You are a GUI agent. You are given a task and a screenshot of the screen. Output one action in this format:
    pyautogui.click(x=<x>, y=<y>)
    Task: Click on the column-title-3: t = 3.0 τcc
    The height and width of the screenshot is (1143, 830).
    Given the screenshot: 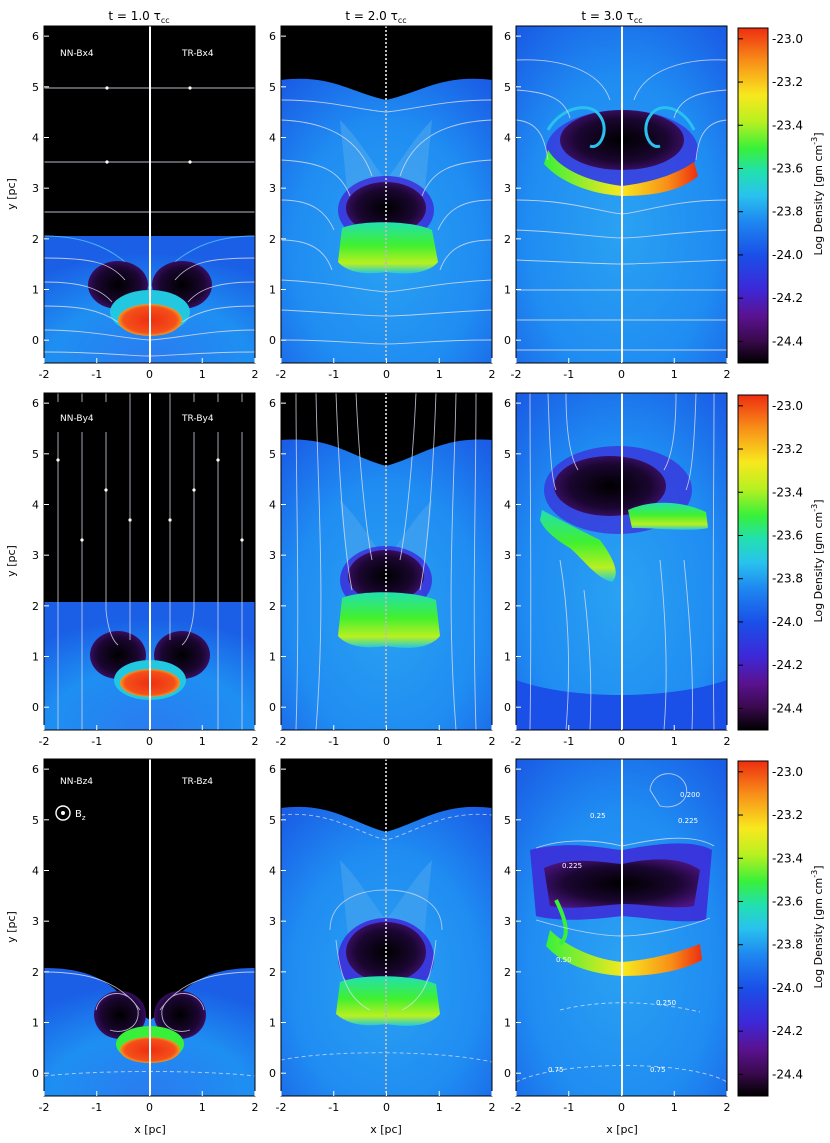 What is the action you would take?
    pyautogui.click(x=611, y=17)
    